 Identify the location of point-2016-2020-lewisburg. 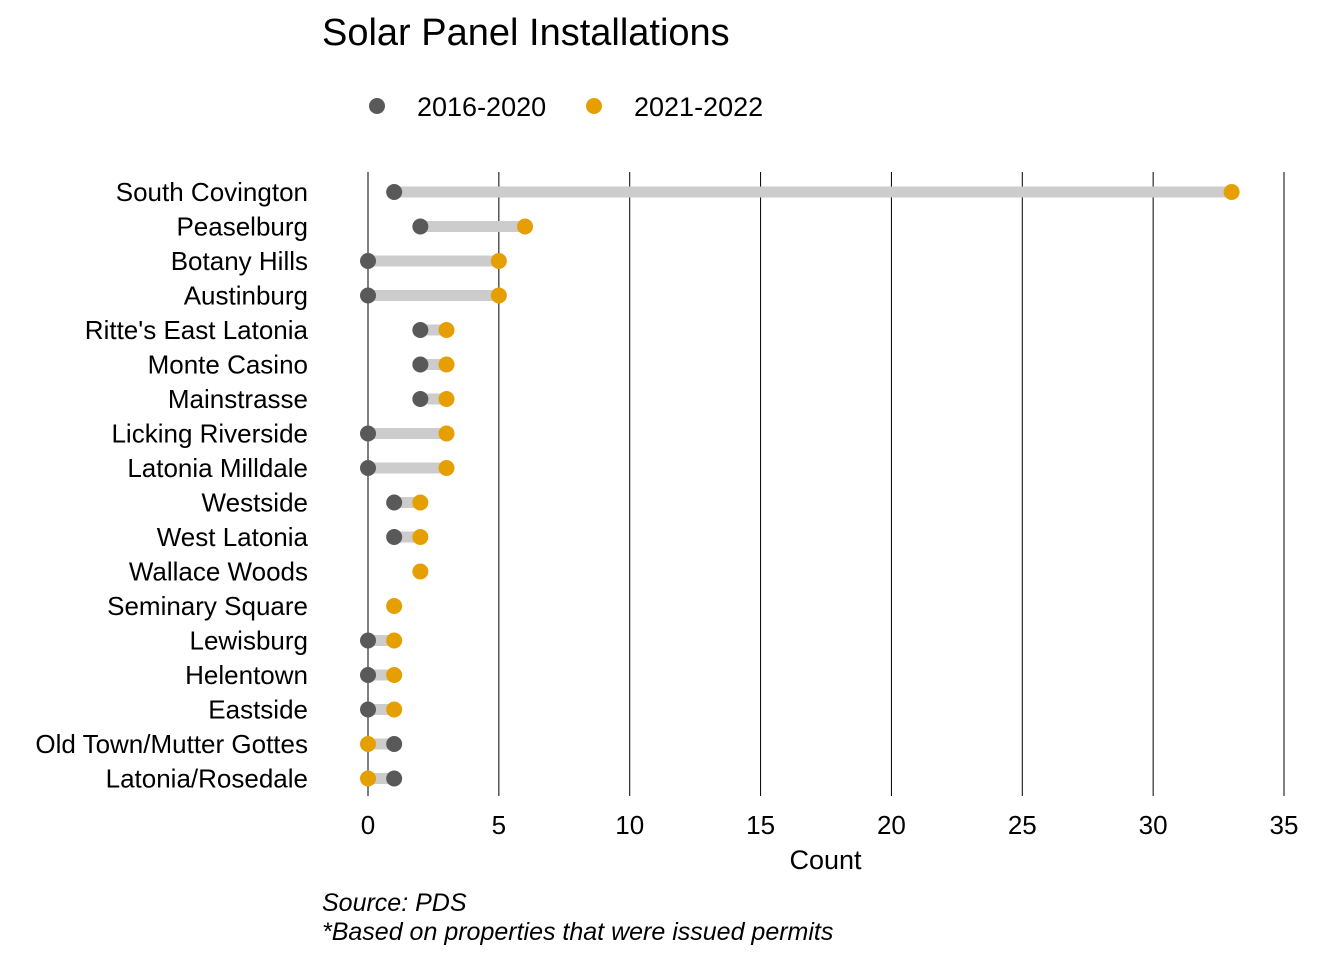
(368, 640).